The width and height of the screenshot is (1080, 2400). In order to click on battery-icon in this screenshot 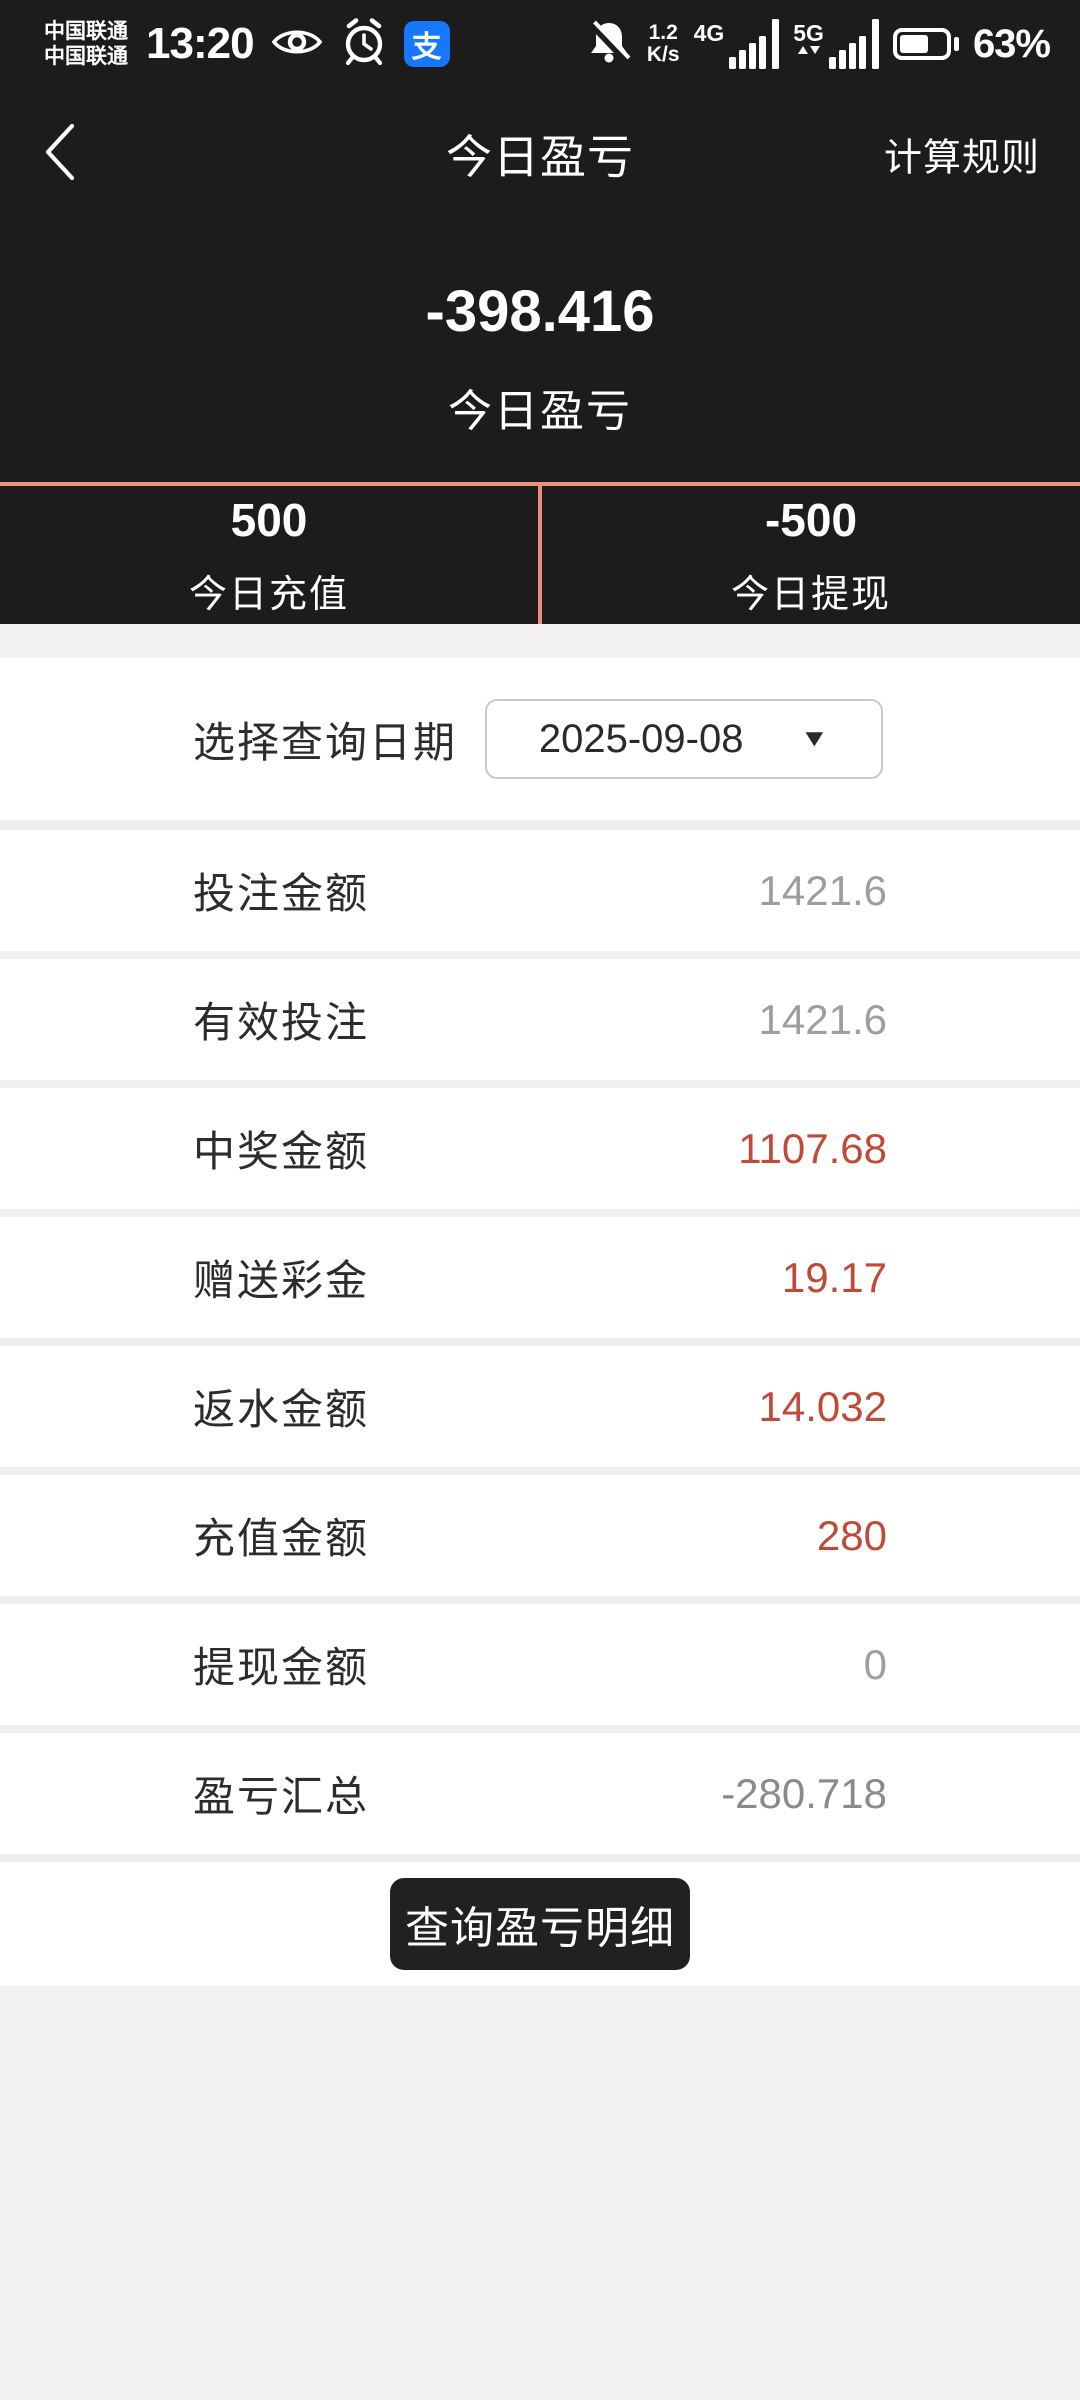, I will do `click(925, 44)`.